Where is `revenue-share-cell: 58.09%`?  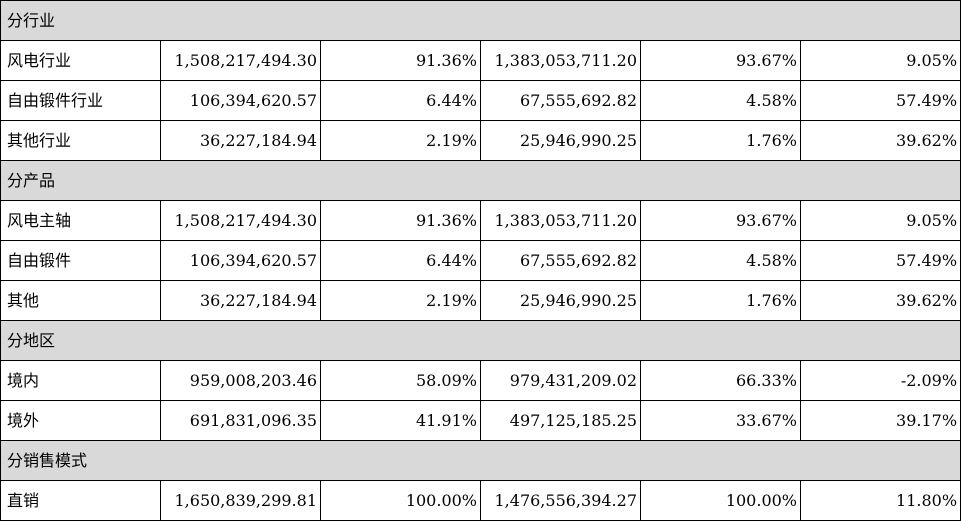
revenue-share-cell: 58.09% is located at coordinates (400, 380).